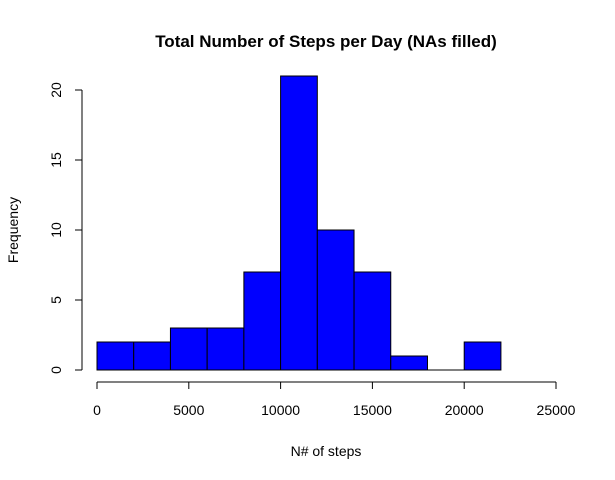  What do you see at coordinates (65, 228) in the screenshot?
I see `y-axis: 0 5 10 15 20` at bounding box center [65, 228].